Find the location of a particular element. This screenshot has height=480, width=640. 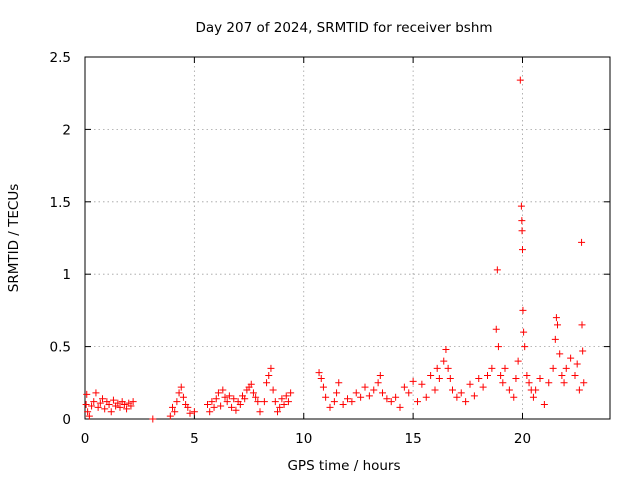

y-tick-label: 0.5 is located at coordinates (60, 348).